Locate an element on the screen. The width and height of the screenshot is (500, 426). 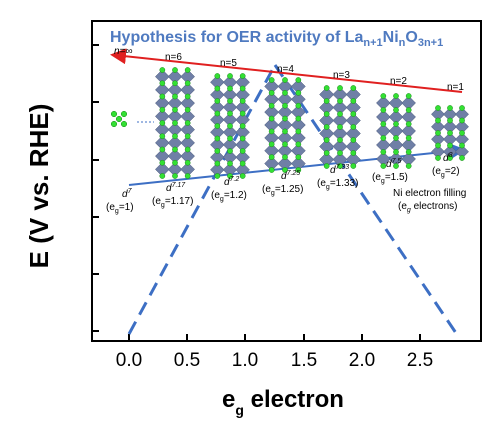
n-label: n=3 is located at coordinates (341, 75).